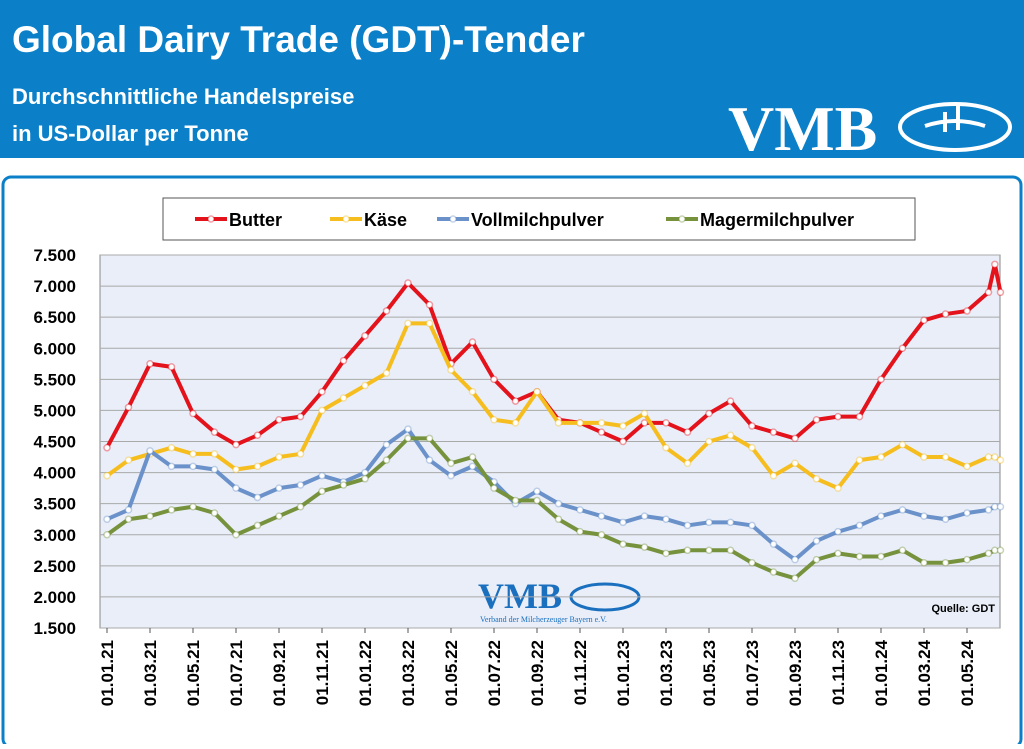 The height and width of the screenshot is (749, 1024). What do you see at coordinates (537, 673) in the screenshot?
I see `x-tick-label: 01.09.22` at bounding box center [537, 673].